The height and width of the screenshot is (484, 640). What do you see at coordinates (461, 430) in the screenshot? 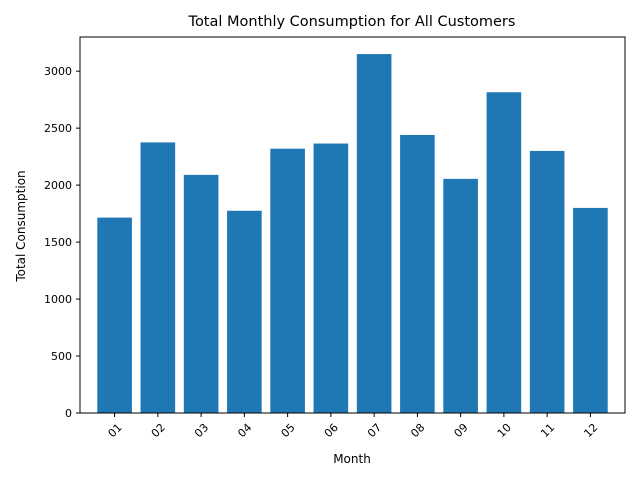
I see `x-tick-label: 09` at bounding box center [461, 430].